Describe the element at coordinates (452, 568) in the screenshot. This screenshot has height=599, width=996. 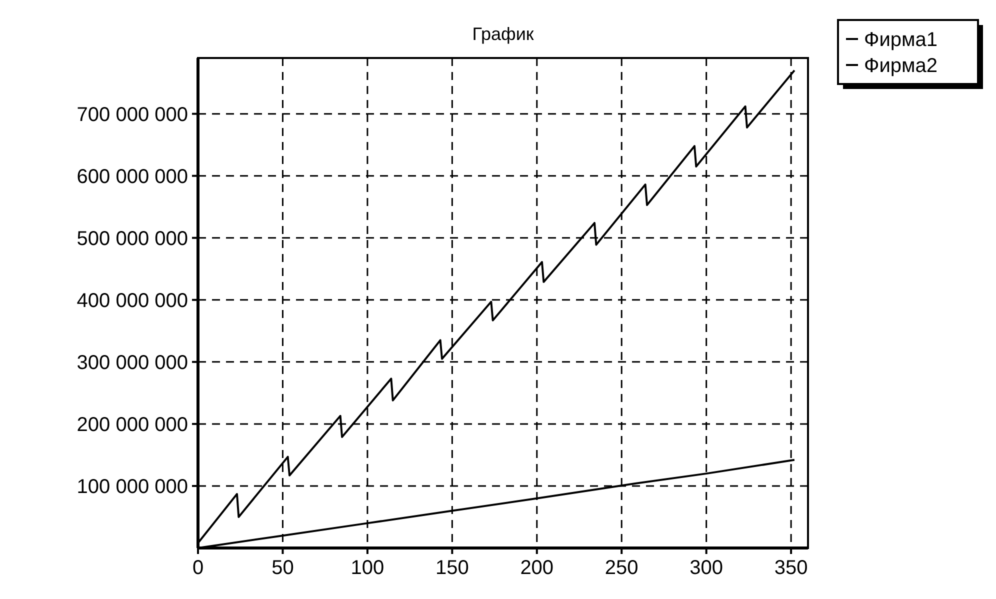
I see `x-tick-label: 150` at that location.